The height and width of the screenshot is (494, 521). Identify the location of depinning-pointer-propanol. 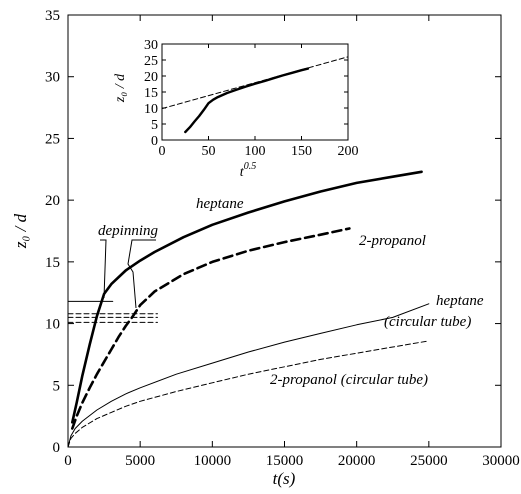
(141, 274).